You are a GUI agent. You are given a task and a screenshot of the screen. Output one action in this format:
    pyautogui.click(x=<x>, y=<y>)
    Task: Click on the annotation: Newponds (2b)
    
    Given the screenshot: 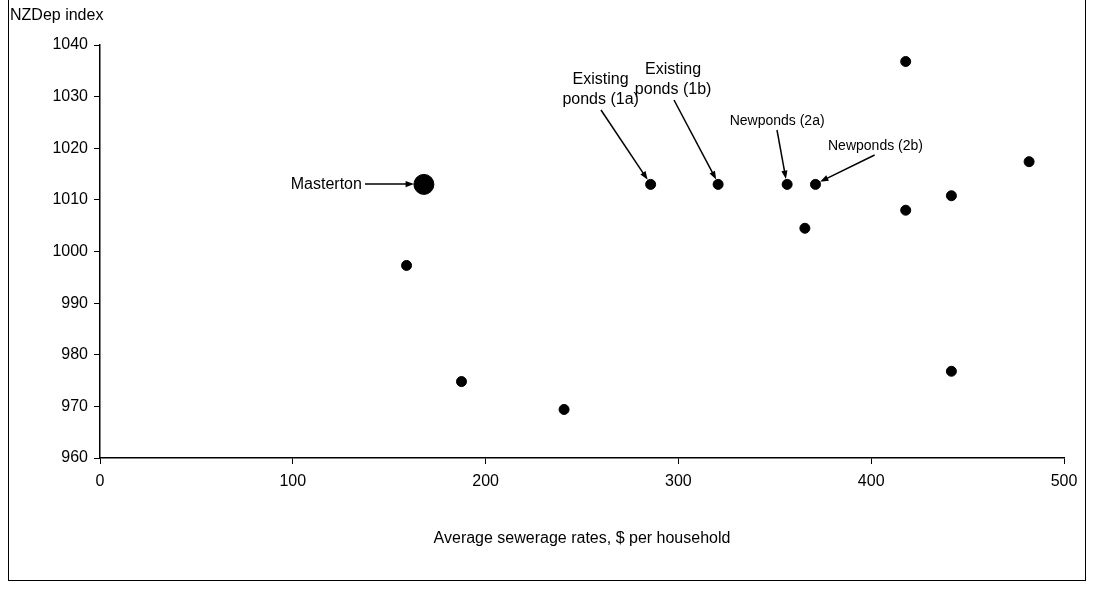 What is the action you would take?
    pyautogui.click(x=875, y=145)
    